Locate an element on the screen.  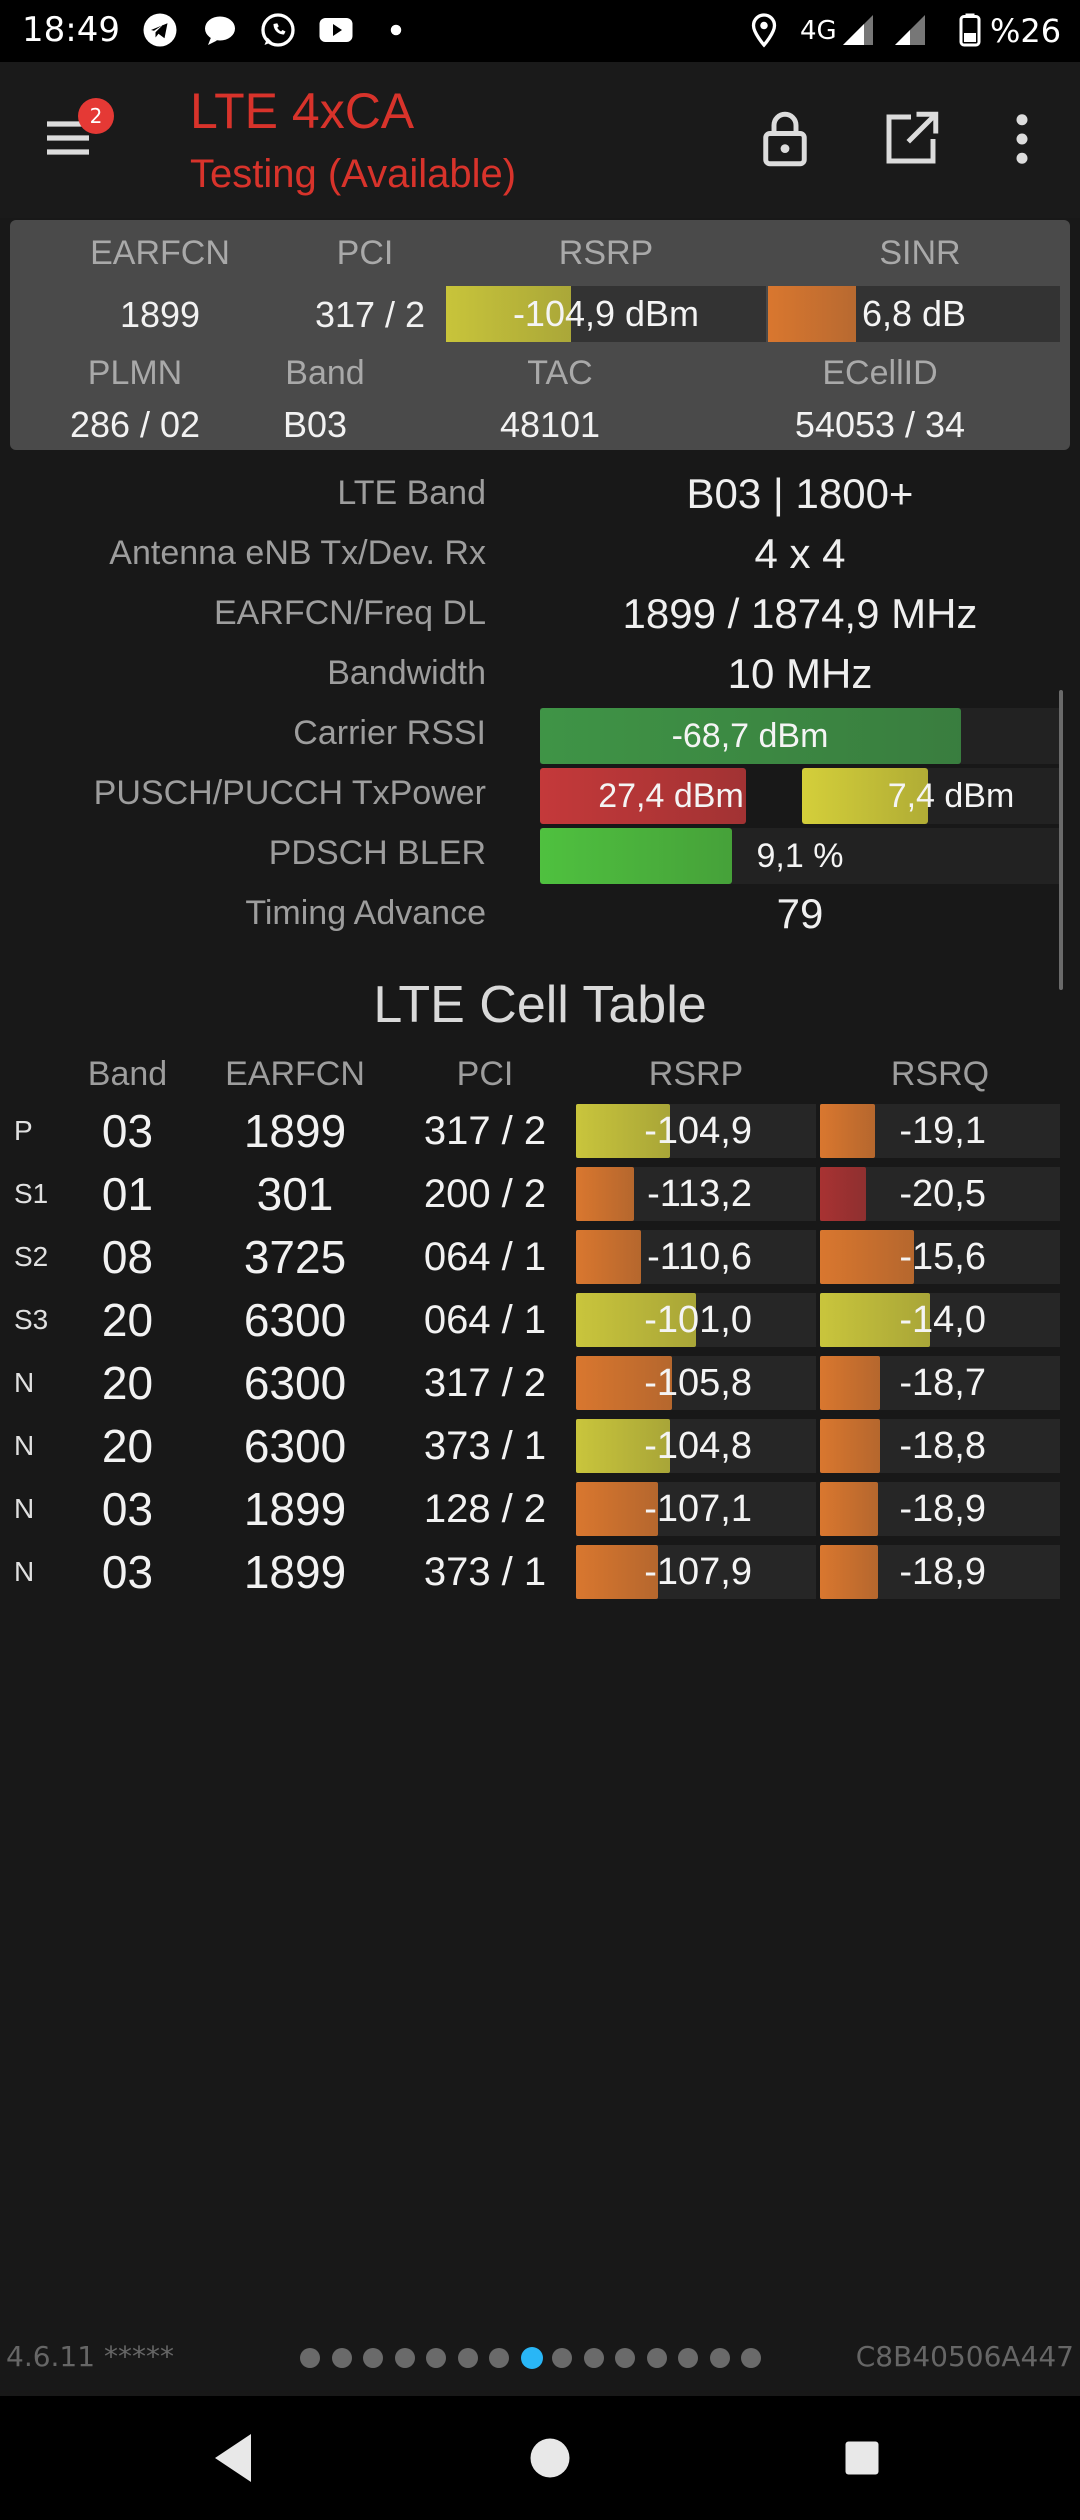
cell-band: 20 is located at coordinates (127, 1383).